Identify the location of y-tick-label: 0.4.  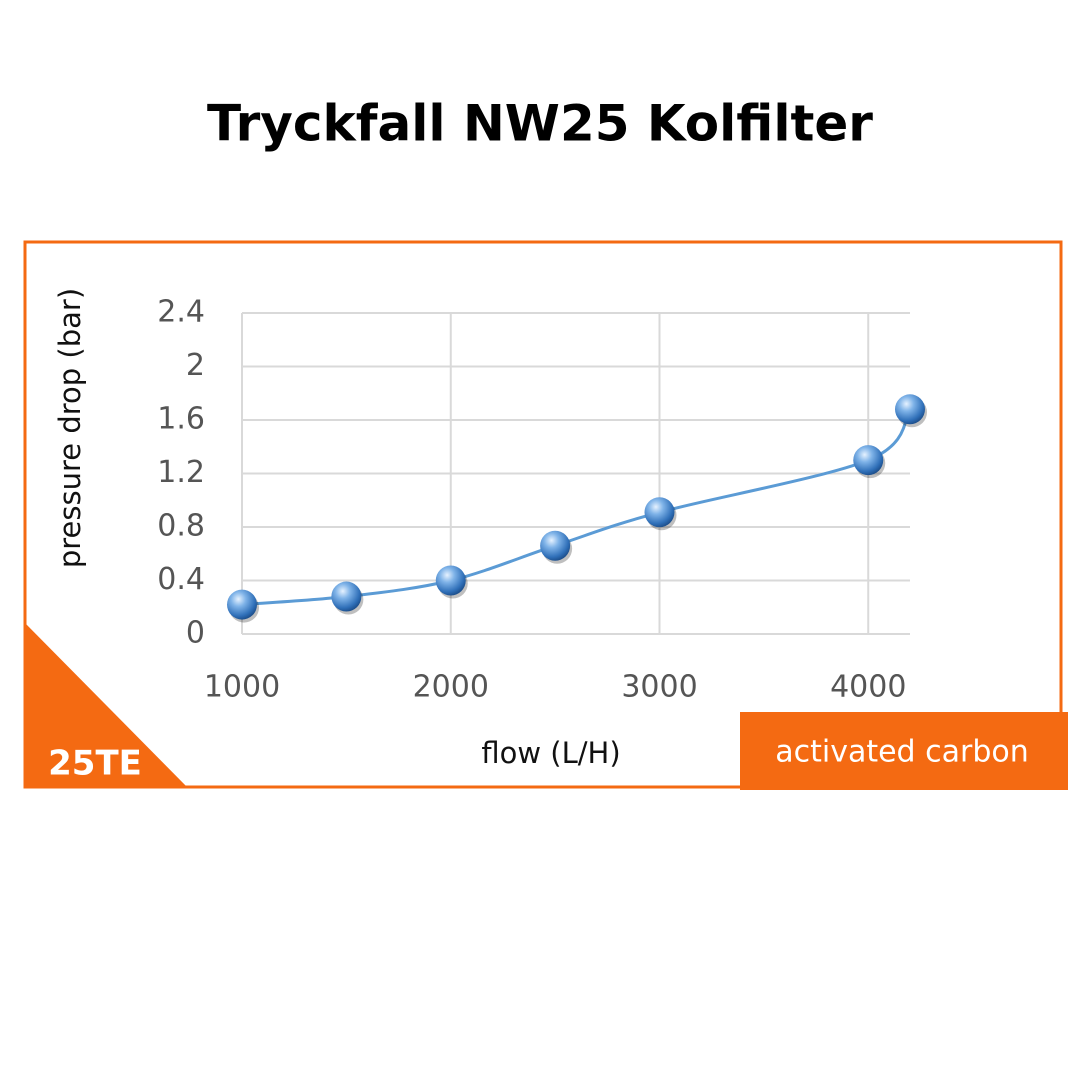
(181, 579).